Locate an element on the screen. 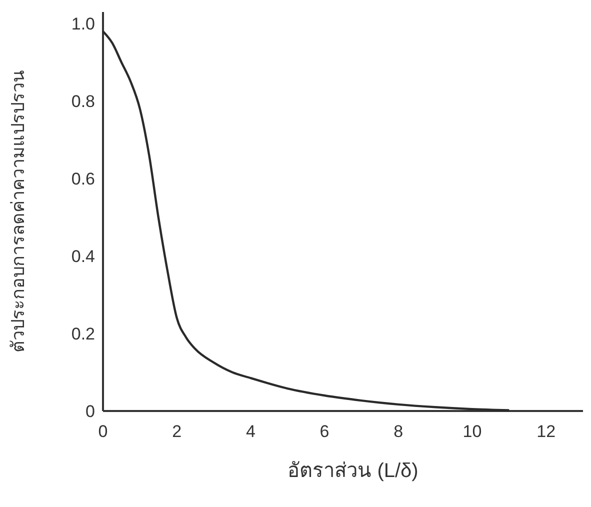 The image size is (591, 507). y-tick-label: 1.0 is located at coordinates (83, 24).